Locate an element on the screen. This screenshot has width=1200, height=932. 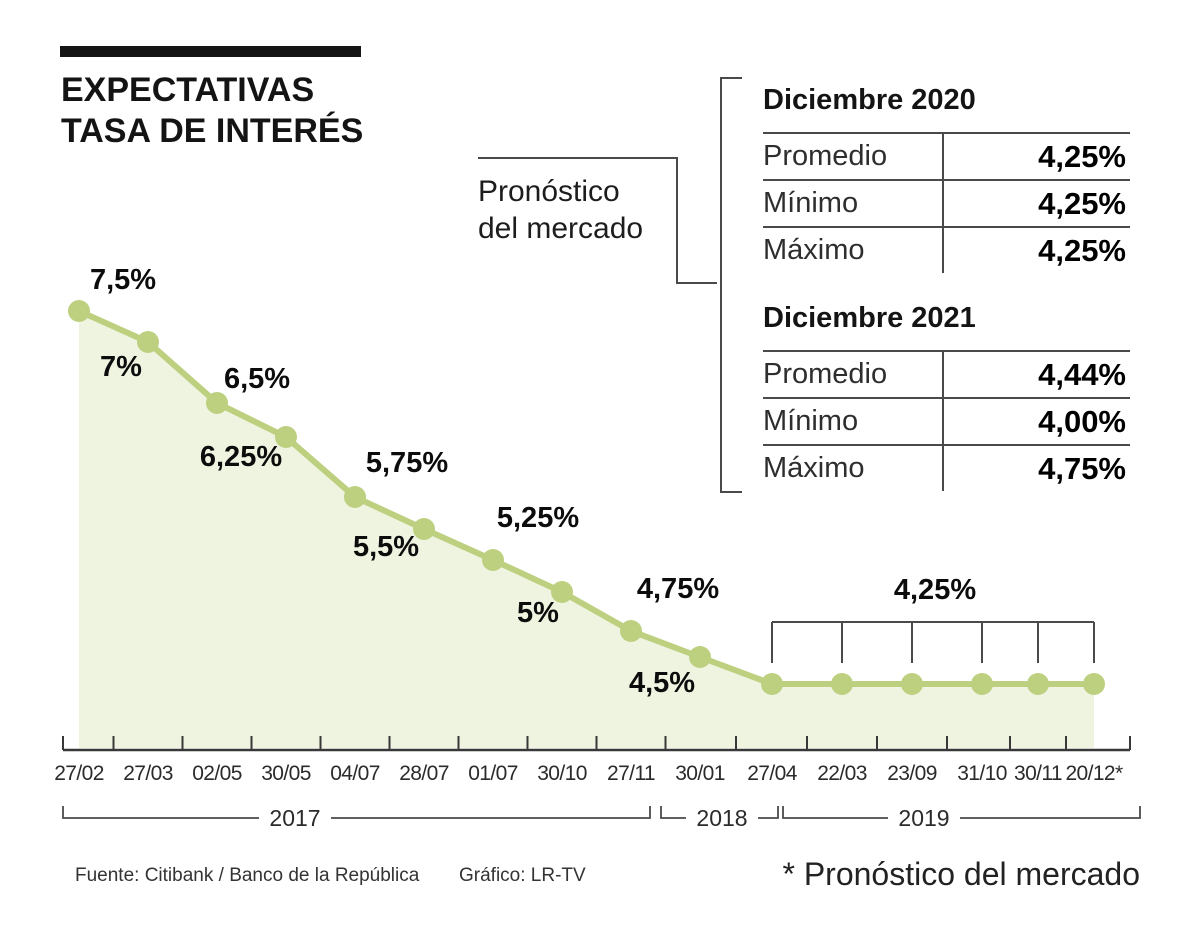
asterisk-footnote: * Pronóstico del mercado is located at coordinates (961, 874).